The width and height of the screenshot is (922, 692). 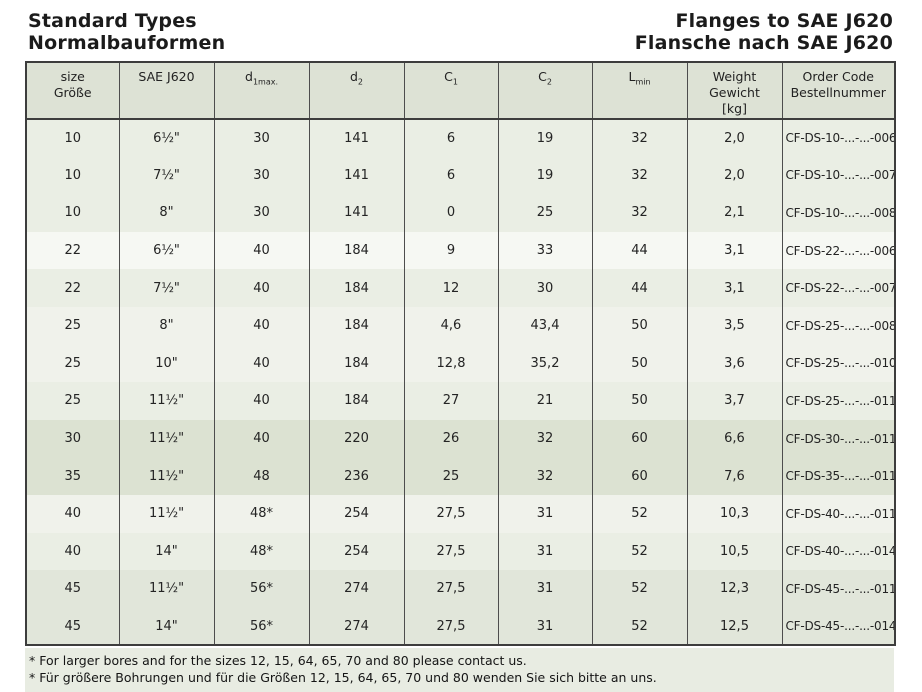 I want to click on table-cell-order-code: CF-DS-40-...-...-014, so click(x=838, y=551).